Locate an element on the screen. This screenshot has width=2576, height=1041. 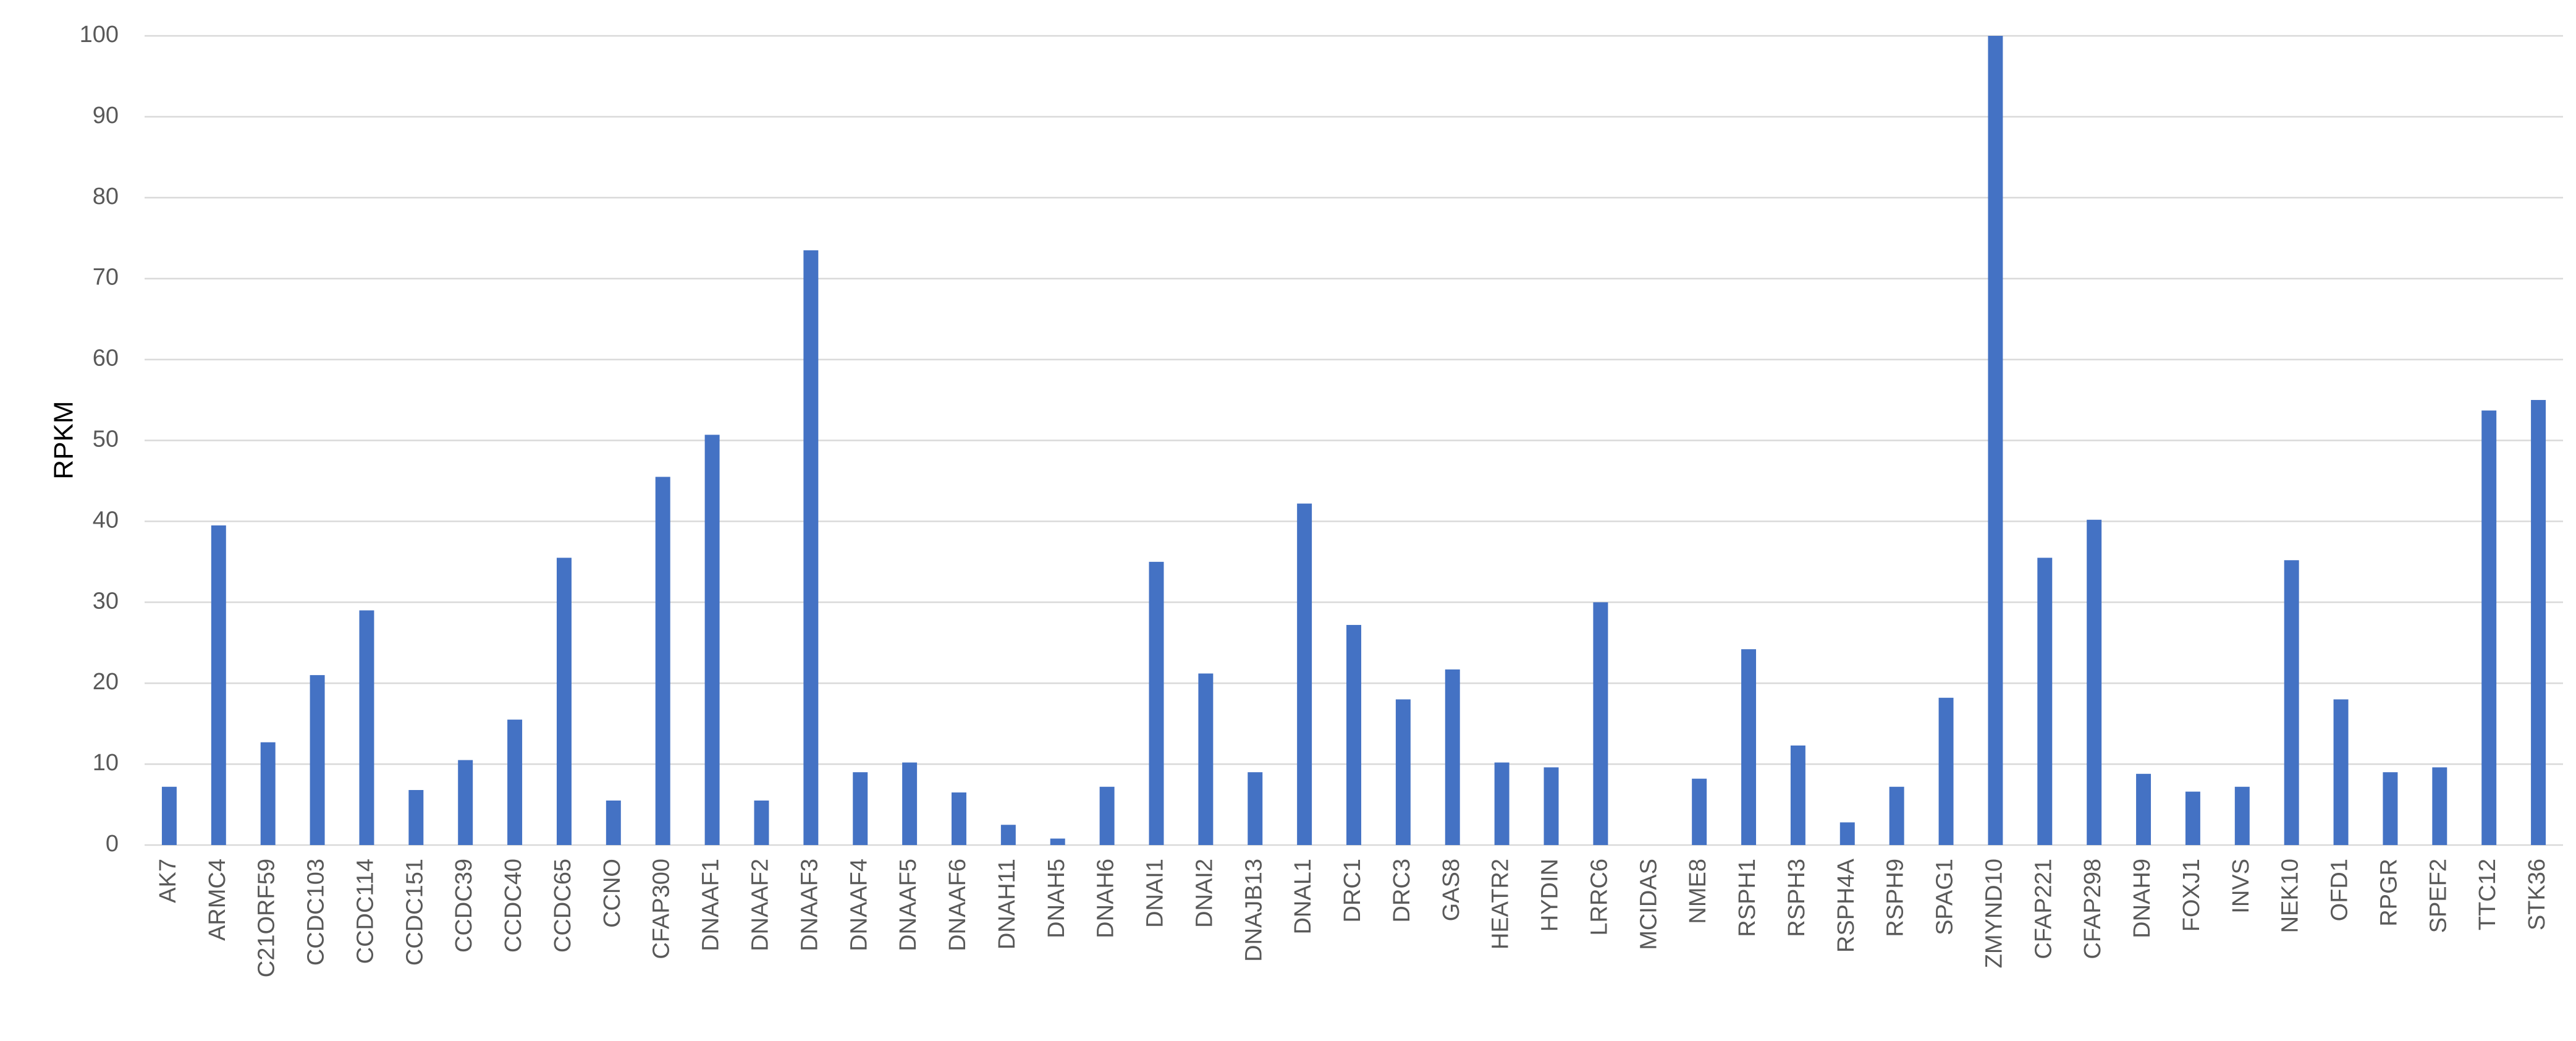
x-tick-label: INVS is located at coordinates (2241, 886).